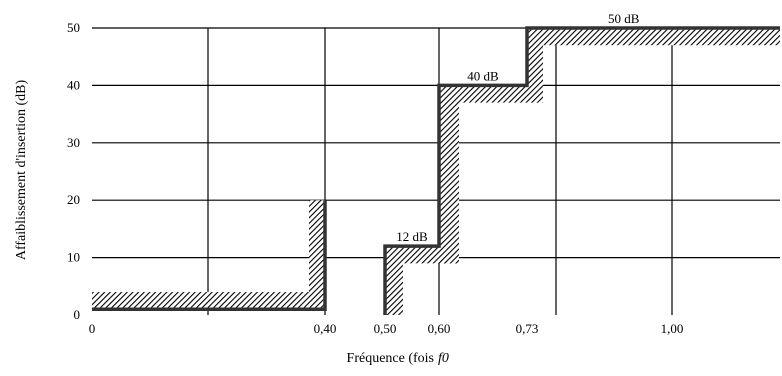 This screenshot has height=376, width=782. I want to click on x-tick-label: 0,50, so click(385, 328).